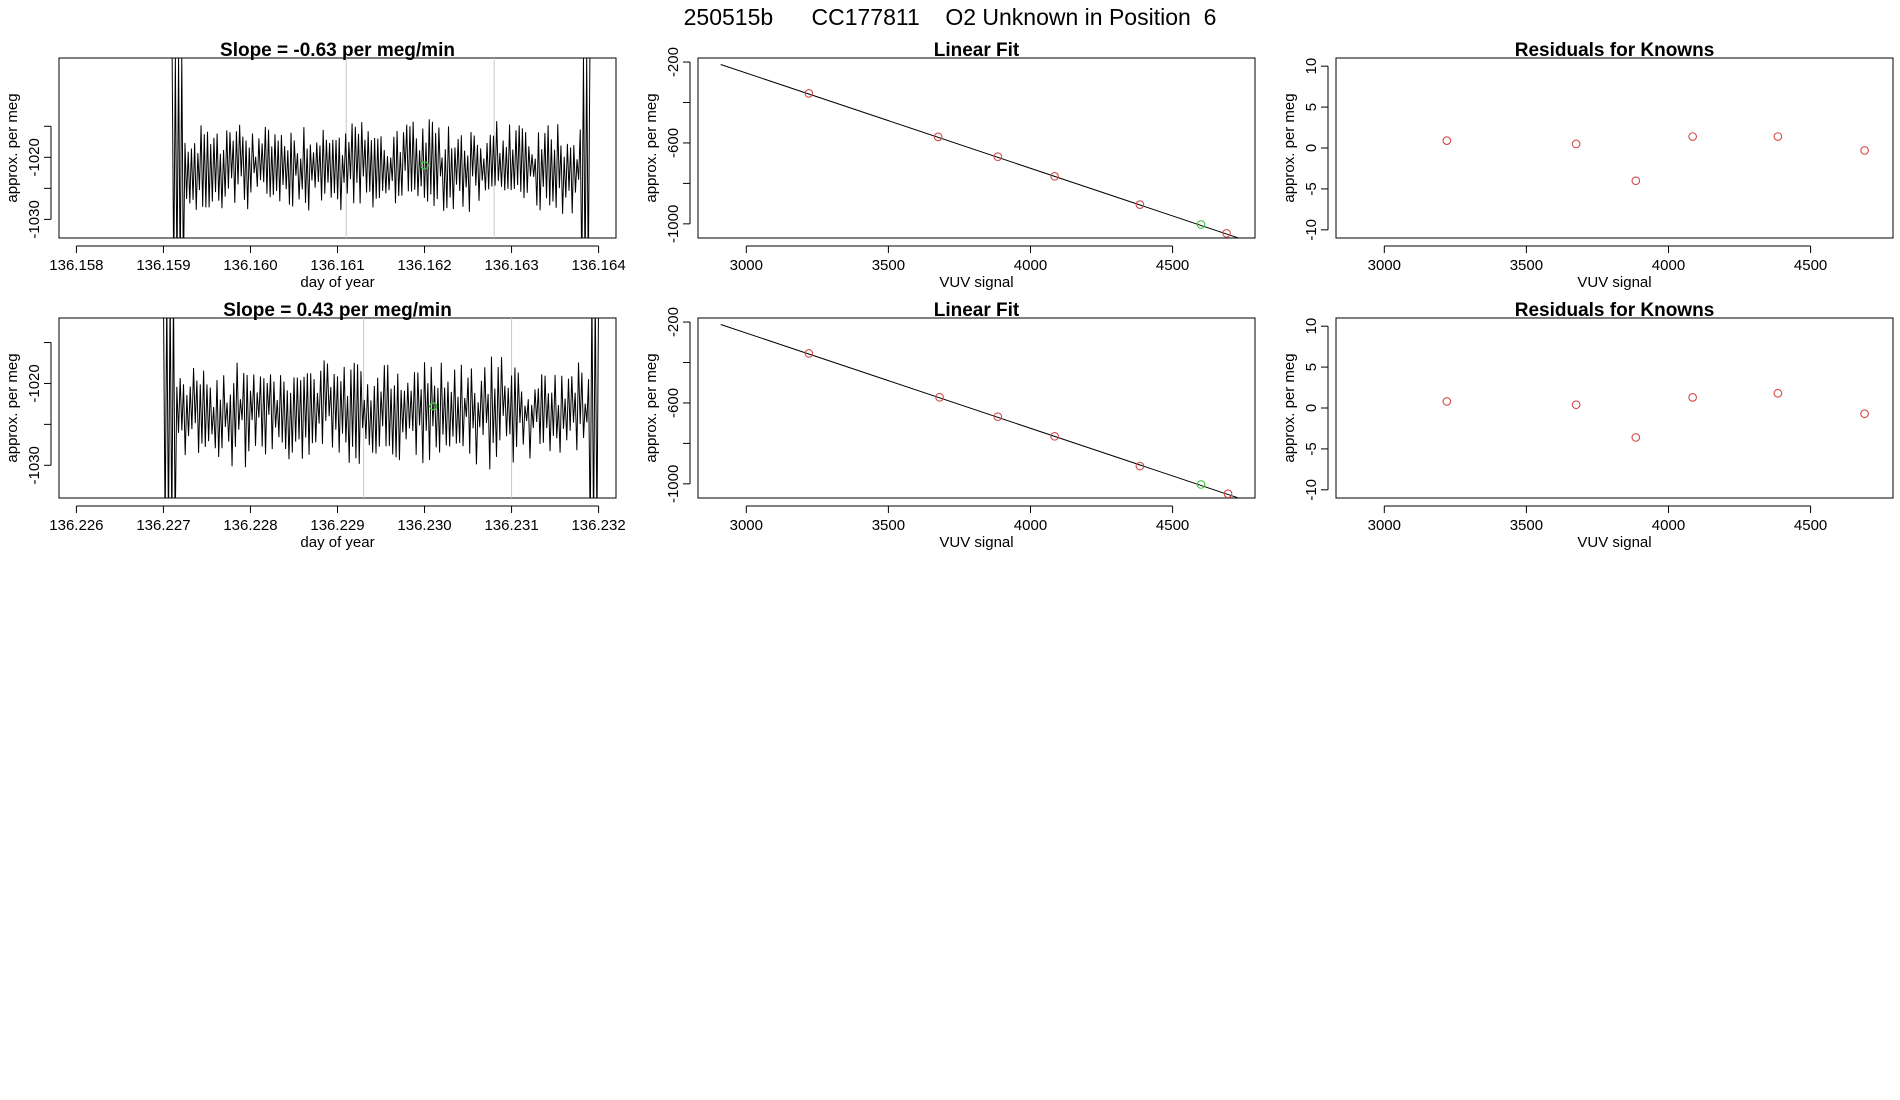 Image resolution: width=1900 pixels, height=1100 pixels. I want to click on x-tick-label: 136.229, so click(337, 525).